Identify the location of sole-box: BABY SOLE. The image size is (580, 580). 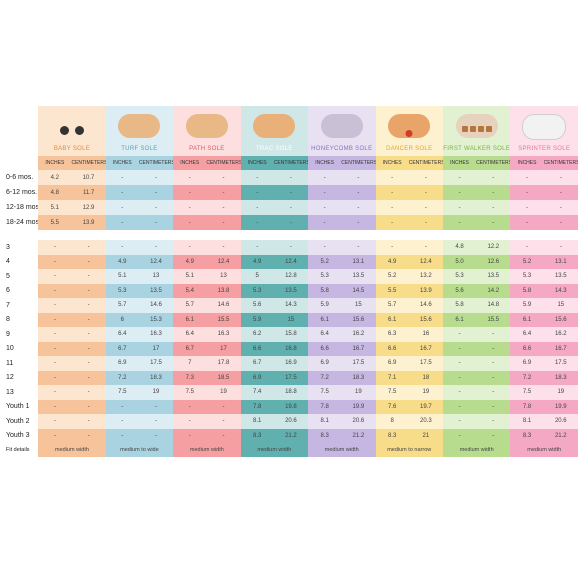
(71, 131).